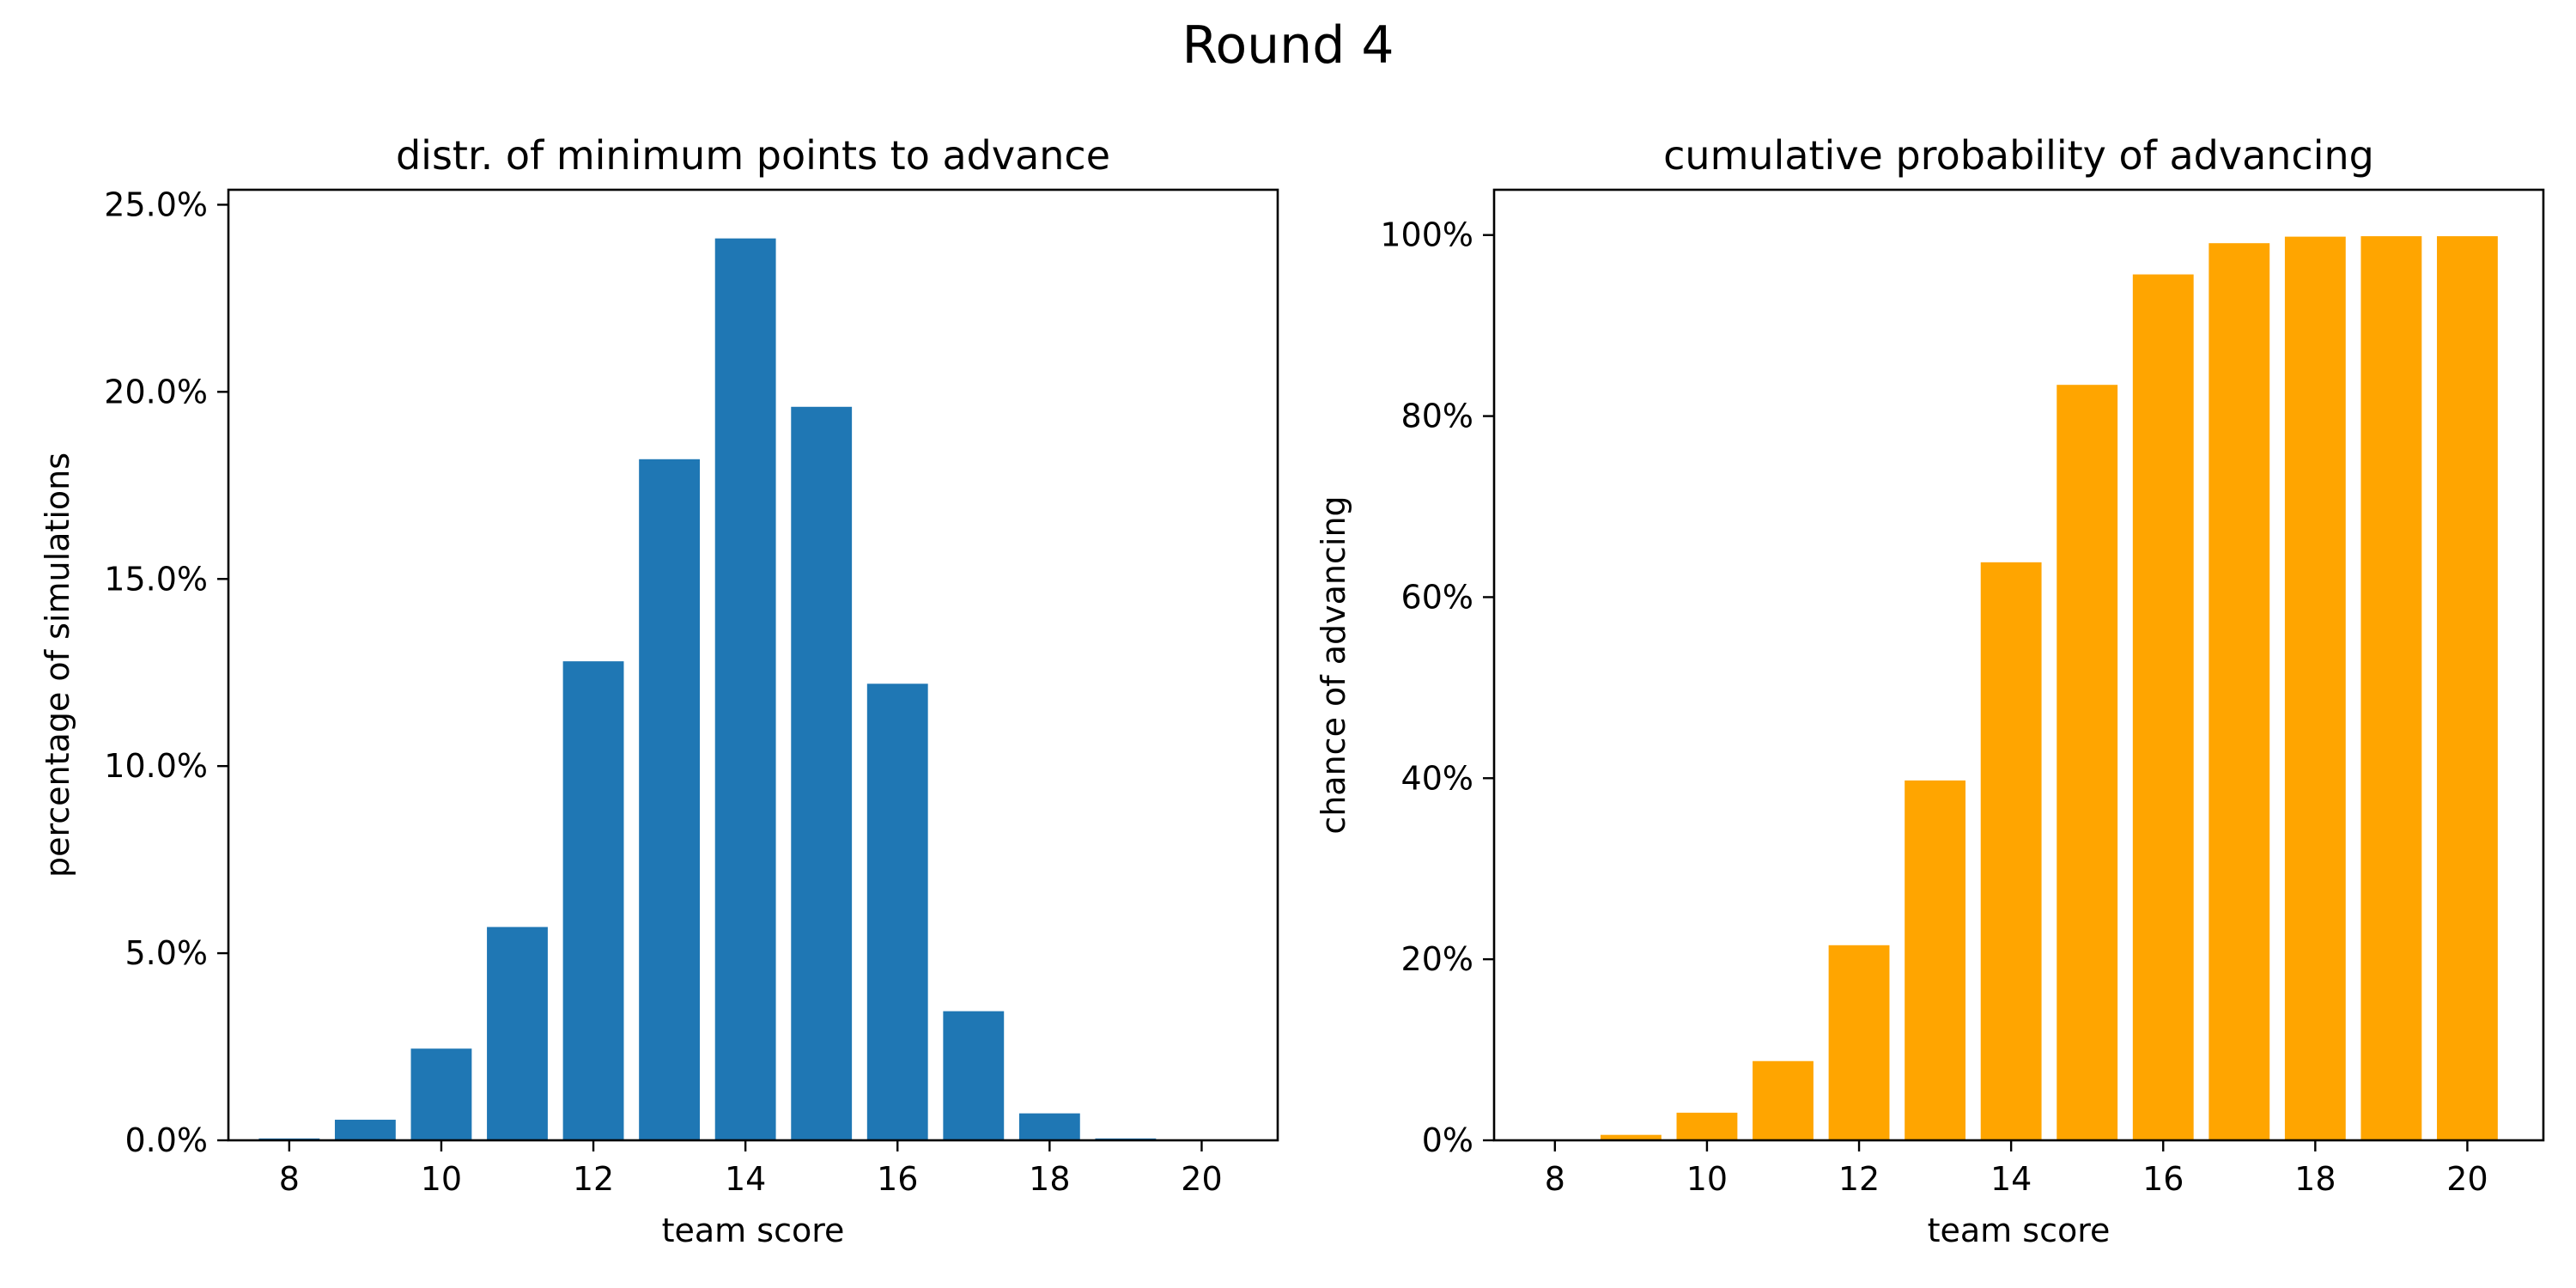 The height and width of the screenshot is (1288, 2576). What do you see at coordinates (746, 1179) in the screenshot?
I see `chart1-x-tick-label-14: 14` at bounding box center [746, 1179].